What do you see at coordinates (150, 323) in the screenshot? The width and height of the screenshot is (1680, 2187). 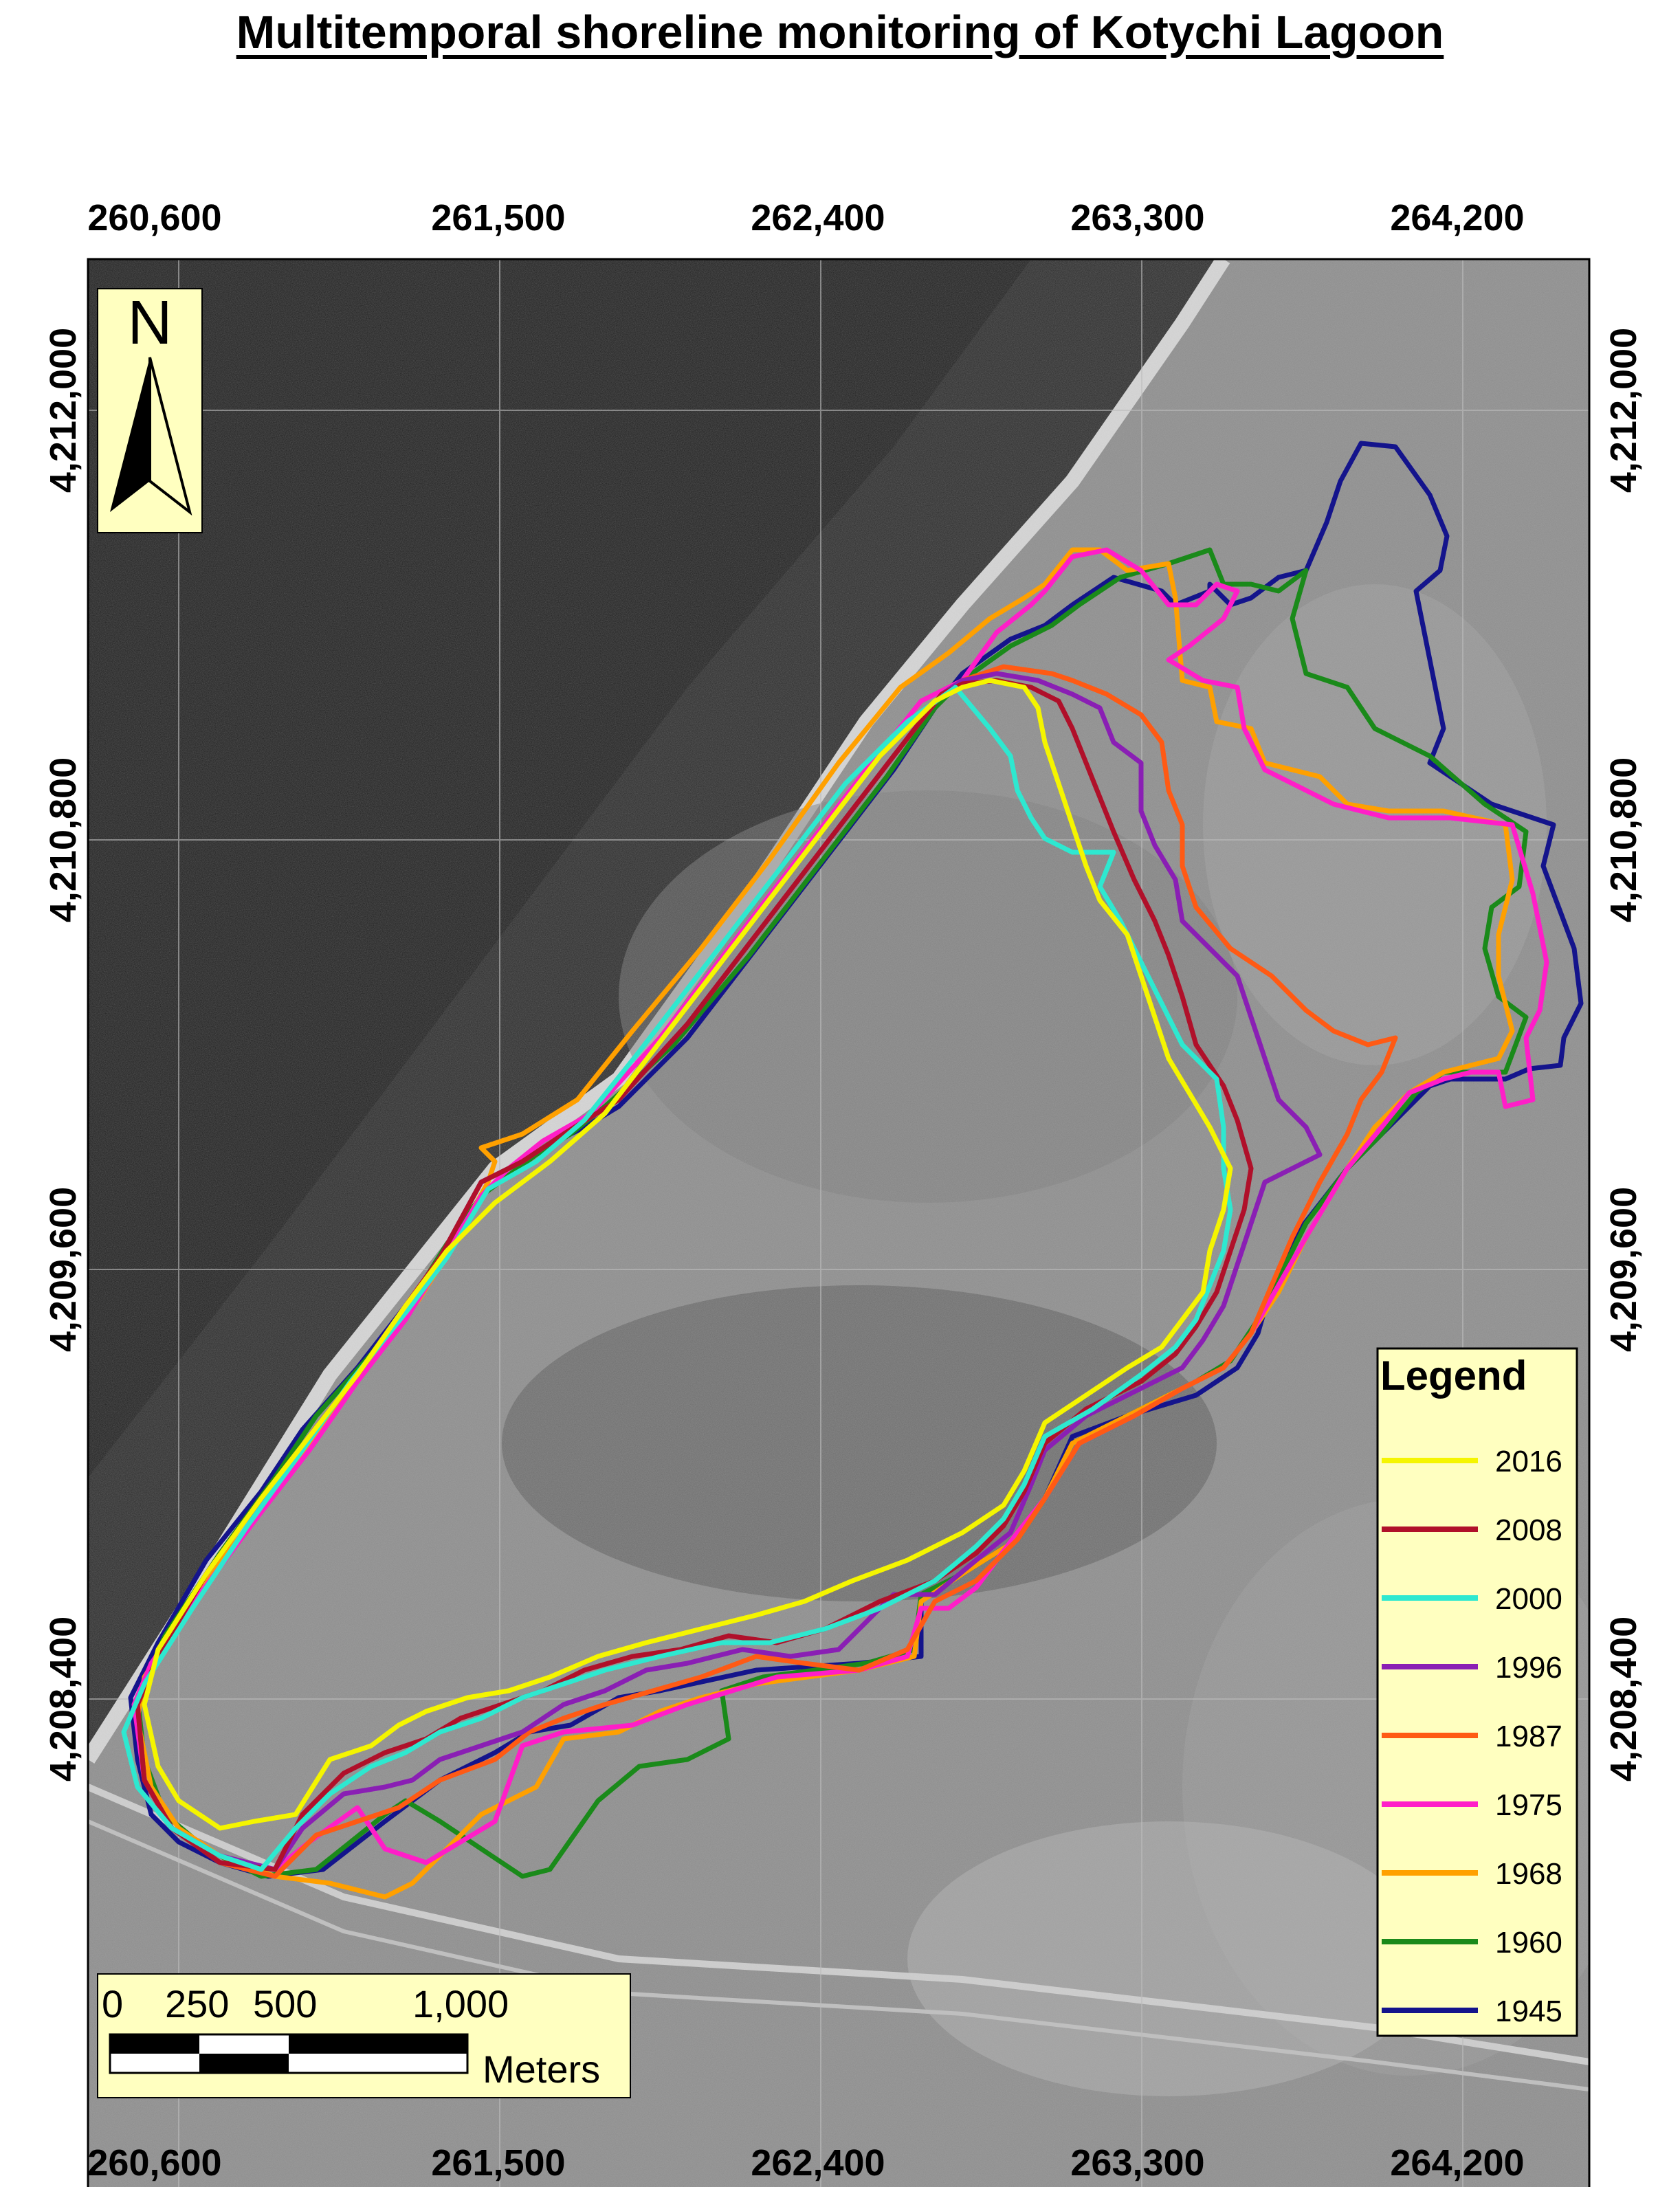 I see `north-label: N` at bounding box center [150, 323].